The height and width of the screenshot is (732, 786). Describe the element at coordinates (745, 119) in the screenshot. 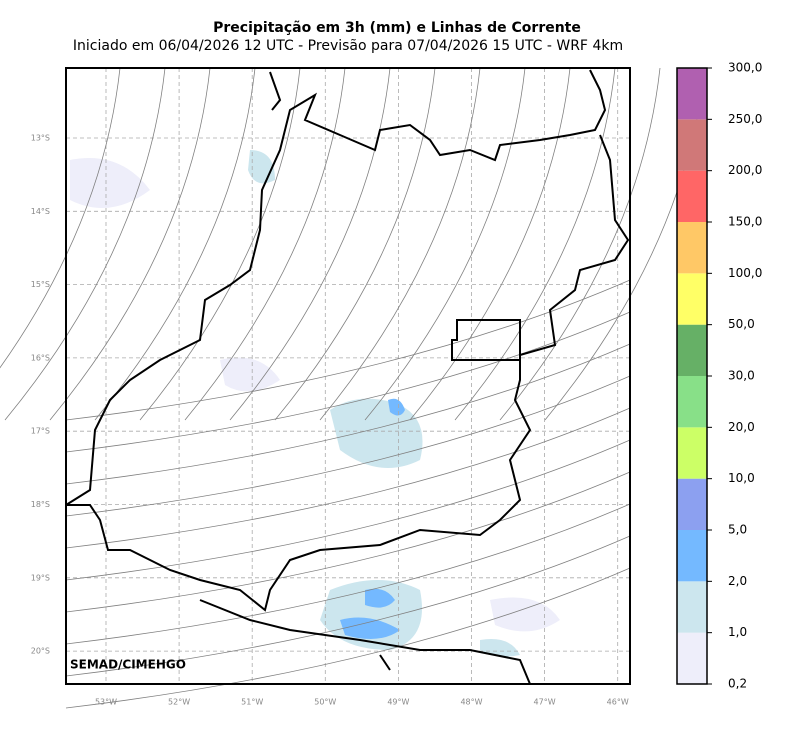

I see `colorbar-label: 250,0` at that location.